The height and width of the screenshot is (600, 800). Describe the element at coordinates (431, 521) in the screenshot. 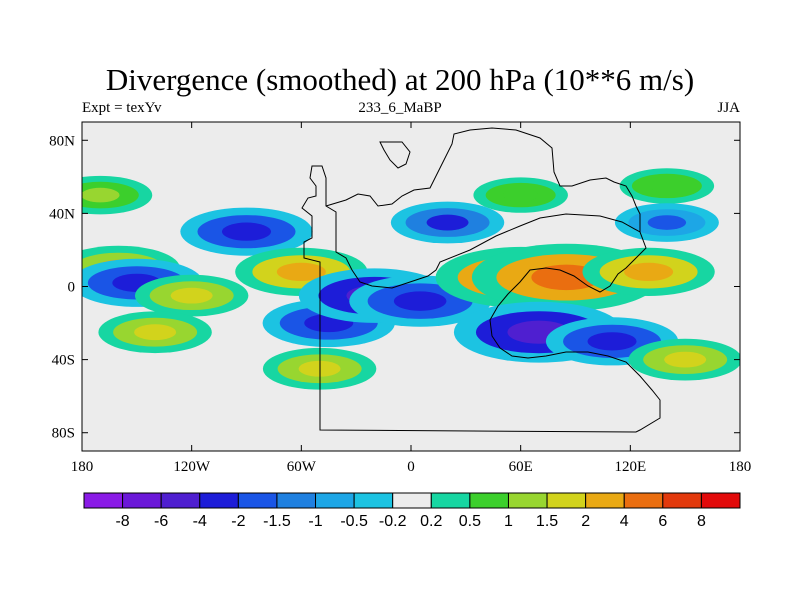

I see `colorbar-label-8: 0.2` at that location.